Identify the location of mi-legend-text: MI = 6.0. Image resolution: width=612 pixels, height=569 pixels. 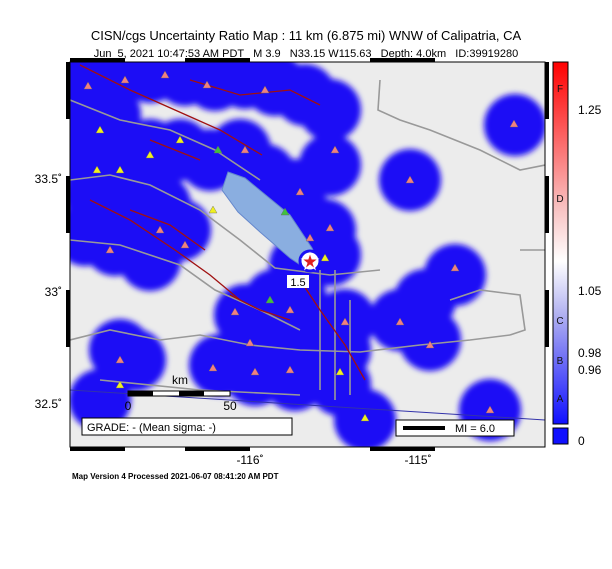
(475, 429).